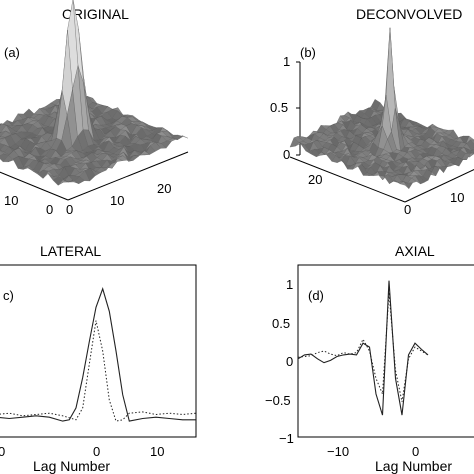  I want to click on panel-b-facet, so click(404, 185).